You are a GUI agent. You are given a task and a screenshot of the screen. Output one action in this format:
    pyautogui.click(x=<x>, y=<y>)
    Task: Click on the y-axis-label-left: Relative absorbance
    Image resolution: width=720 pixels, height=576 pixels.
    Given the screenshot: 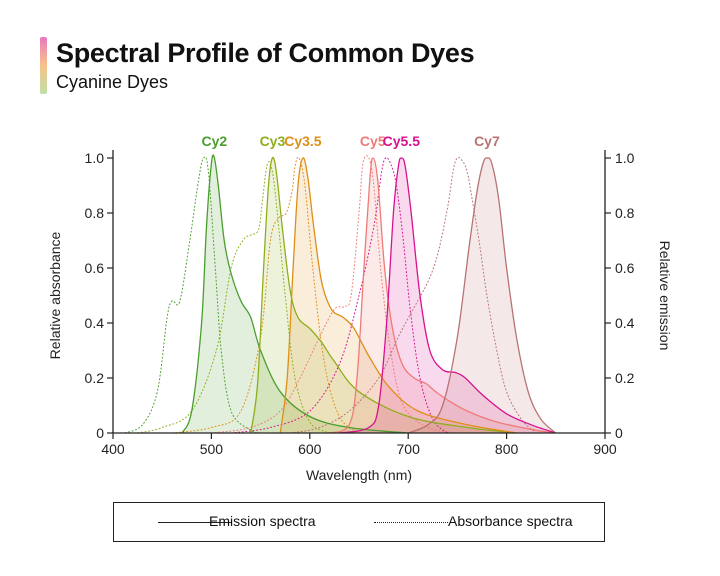 What is the action you would take?
    pyautogui.click(x=55, y=295)
    